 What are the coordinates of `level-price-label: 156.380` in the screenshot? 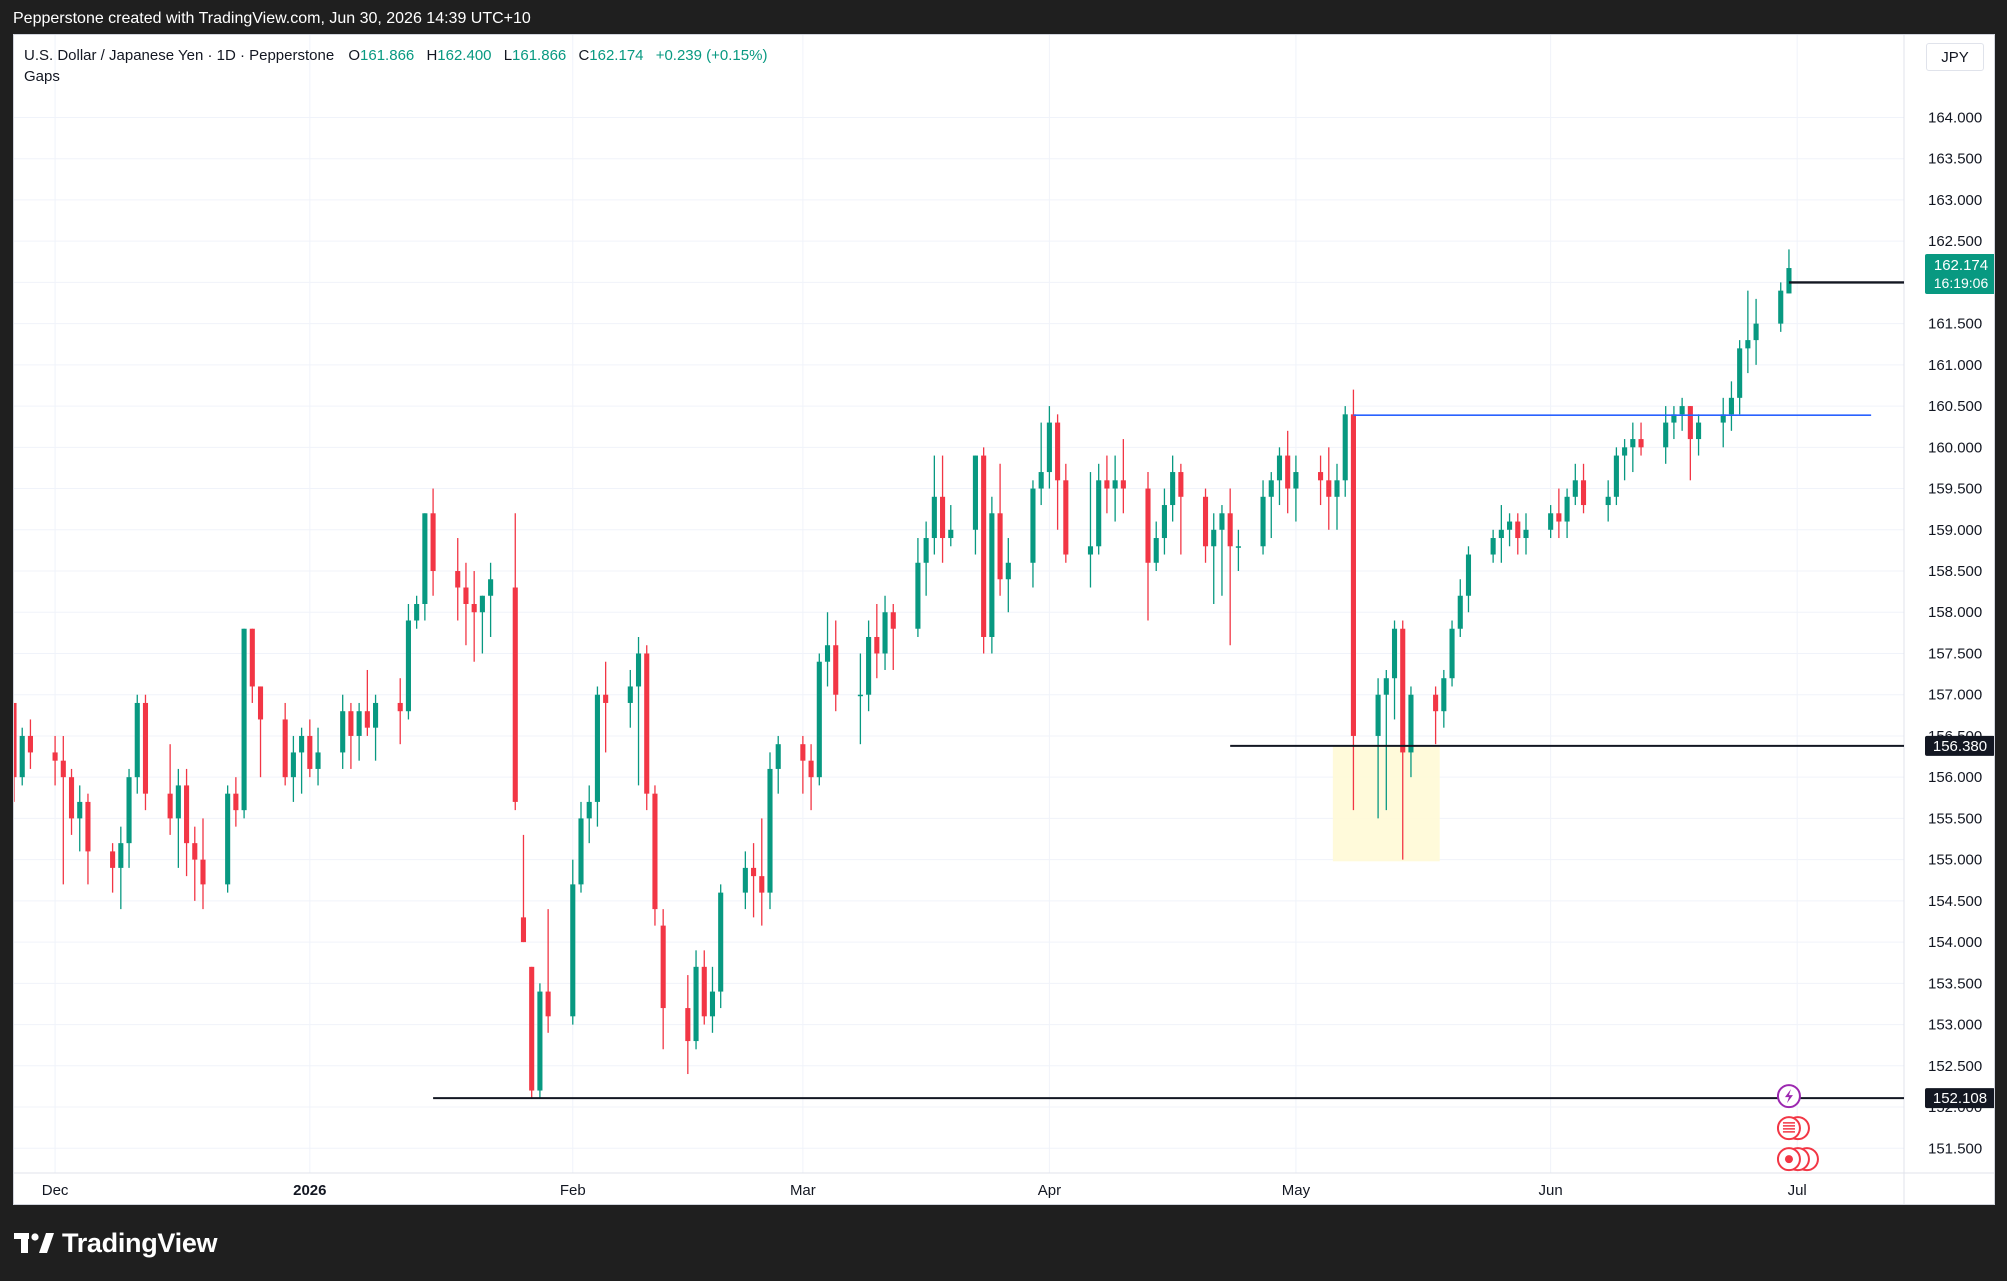 It's located at (1960, 746).